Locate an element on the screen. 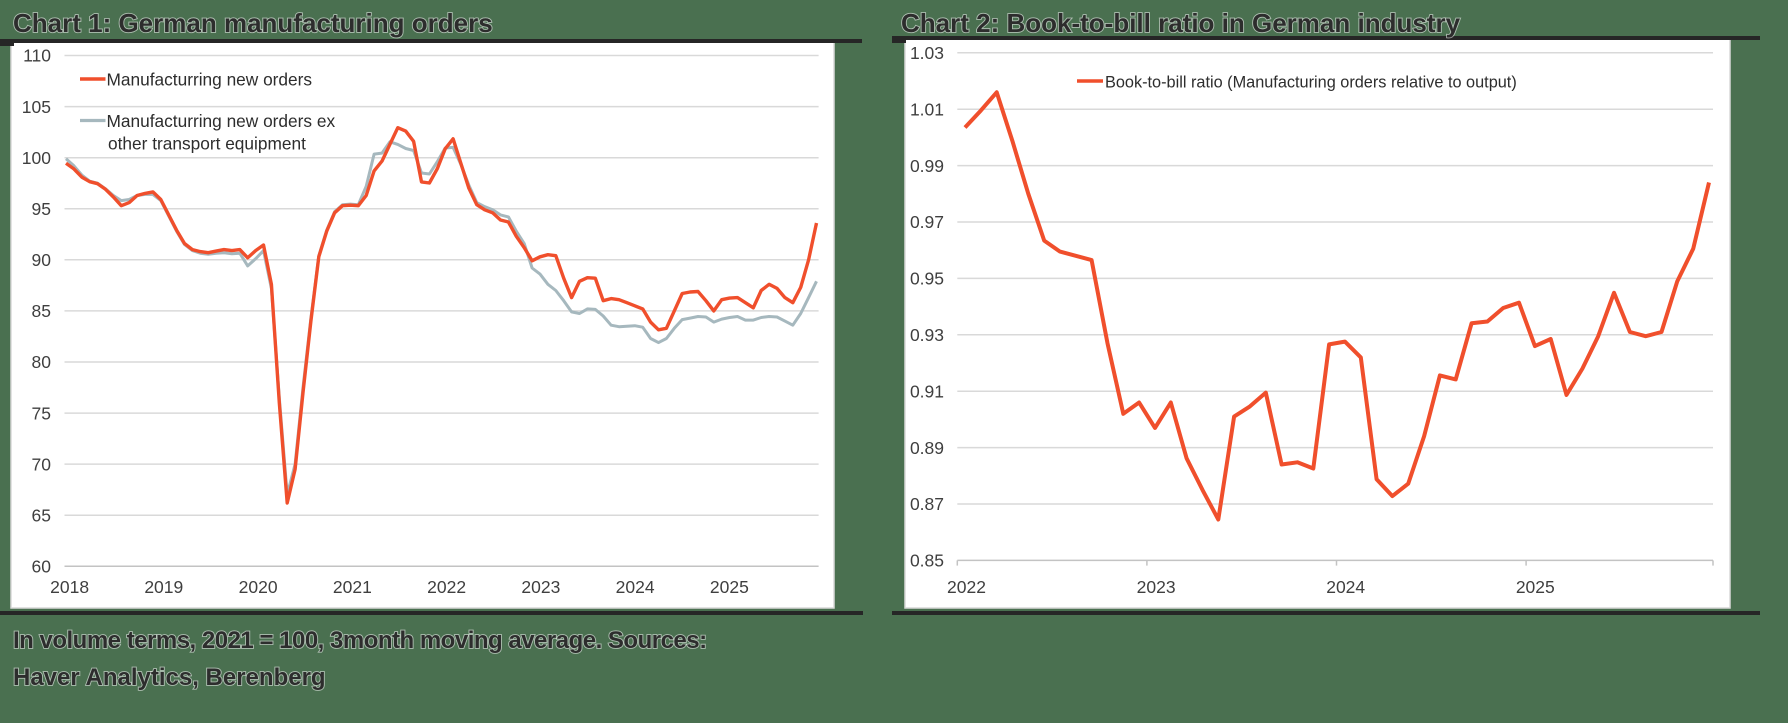 This screenshot has width=1788, height=723. svg-text: 65 is located at coordinates (41, 515).